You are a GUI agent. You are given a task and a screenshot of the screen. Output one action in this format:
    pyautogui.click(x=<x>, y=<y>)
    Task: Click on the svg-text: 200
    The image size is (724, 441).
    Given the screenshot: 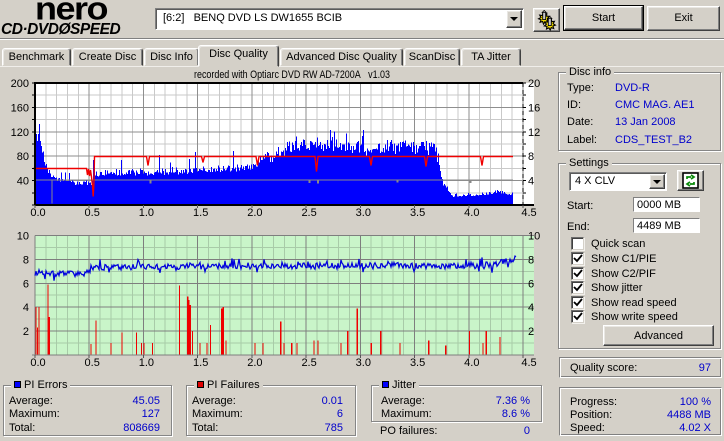 What is the action you would take?
    pyautogui.click(x=20, y=84)
    